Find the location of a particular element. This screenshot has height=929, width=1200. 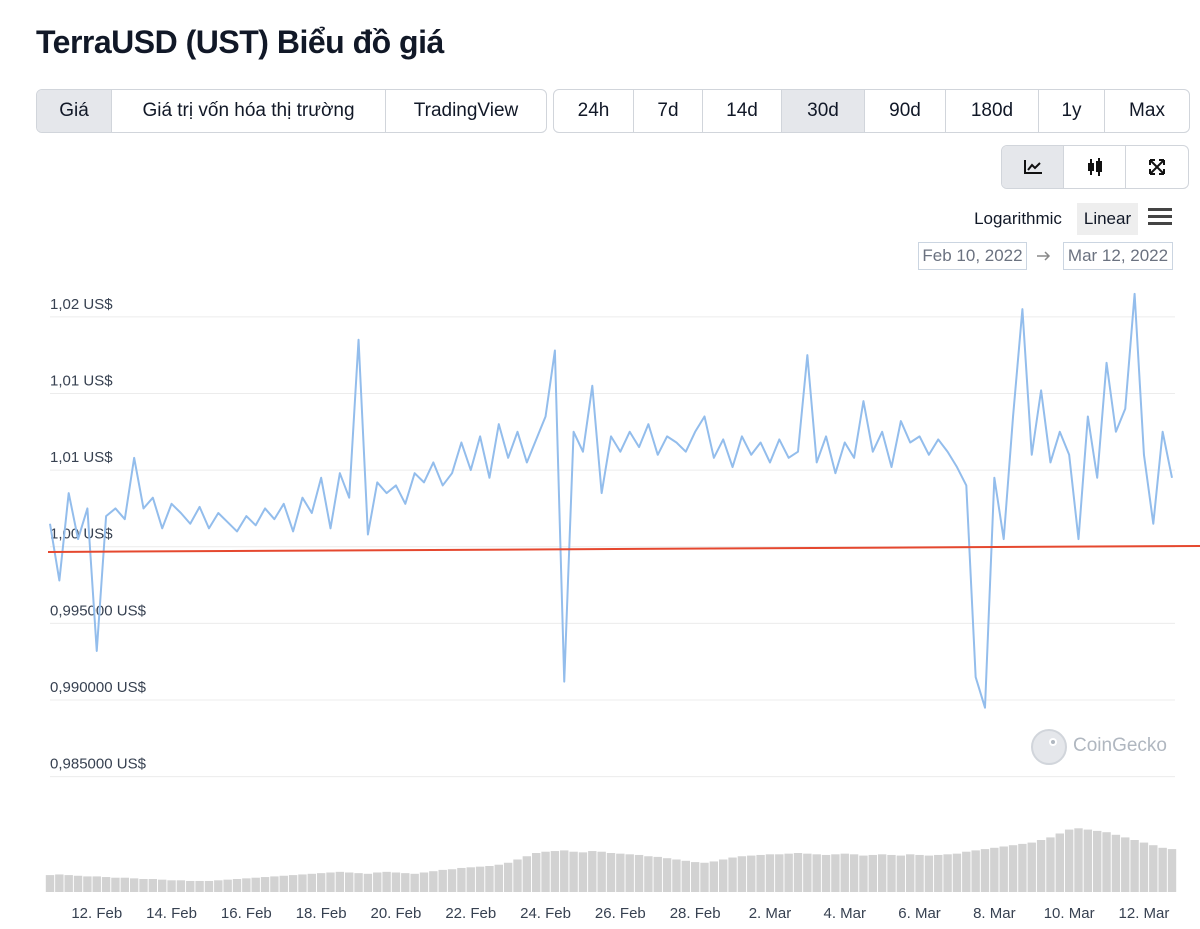

x-tick-label: 12. Mar is located at coordinates (1144, 913).